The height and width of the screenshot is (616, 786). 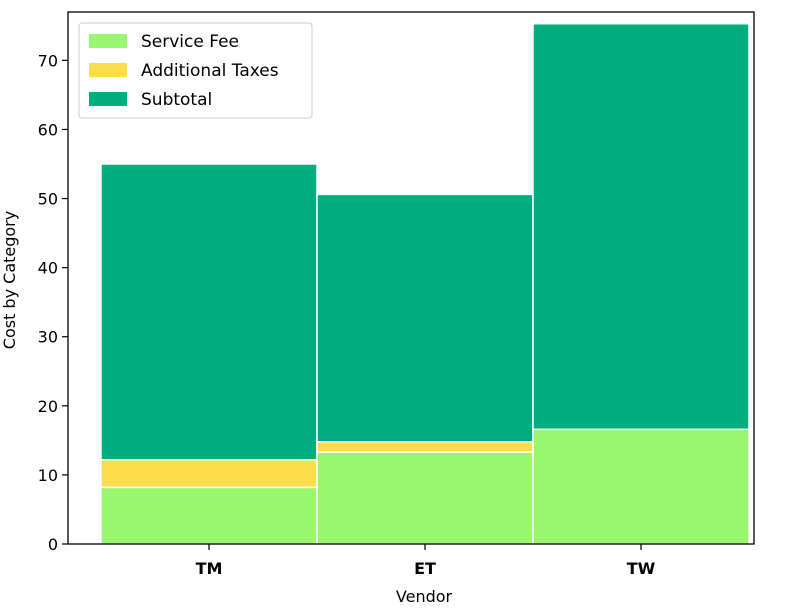 I want to click on bar-tm-additional-taxes, so click(x=209, y=473).